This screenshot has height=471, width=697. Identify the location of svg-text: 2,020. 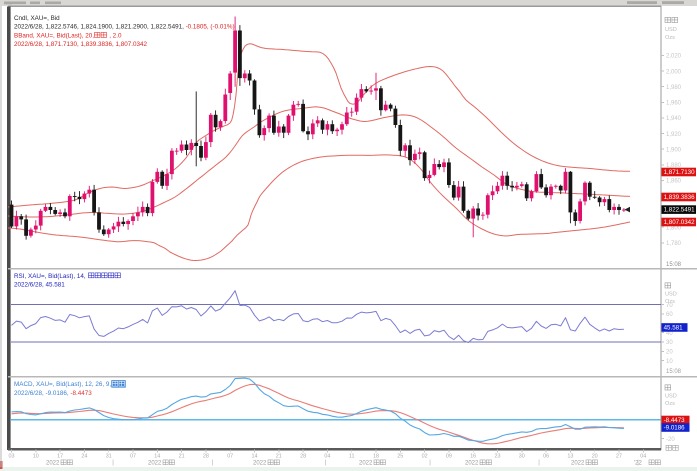
(674, 57).